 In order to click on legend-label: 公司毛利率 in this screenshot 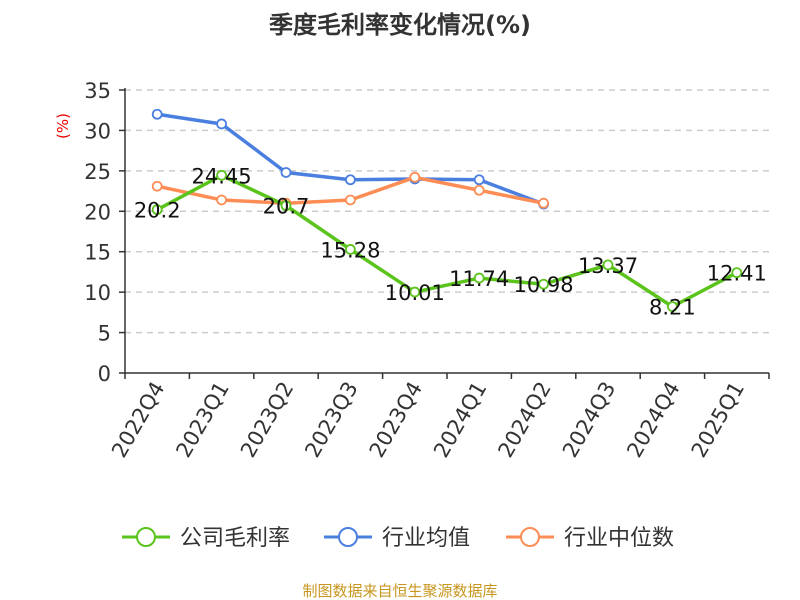, I will do `click(235, 538)`.